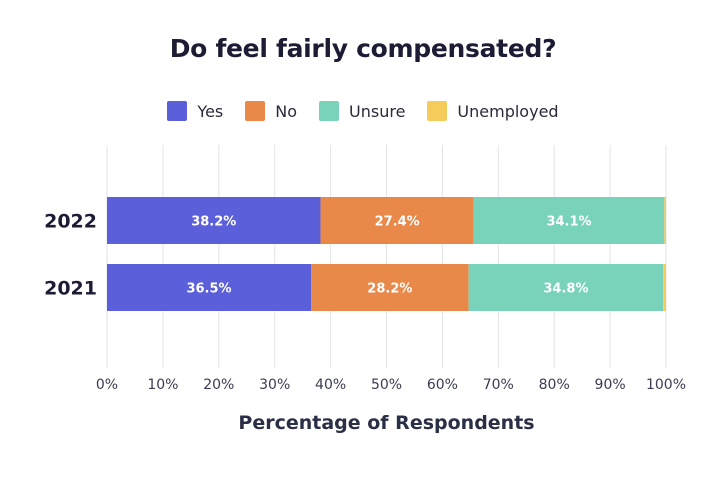 The height and width of the screenshot is (482, 726). What do you see at coordinates (274, 385) in the screenshot?
I see `x-tick-label: 30%` at bounding box center [274, 385].